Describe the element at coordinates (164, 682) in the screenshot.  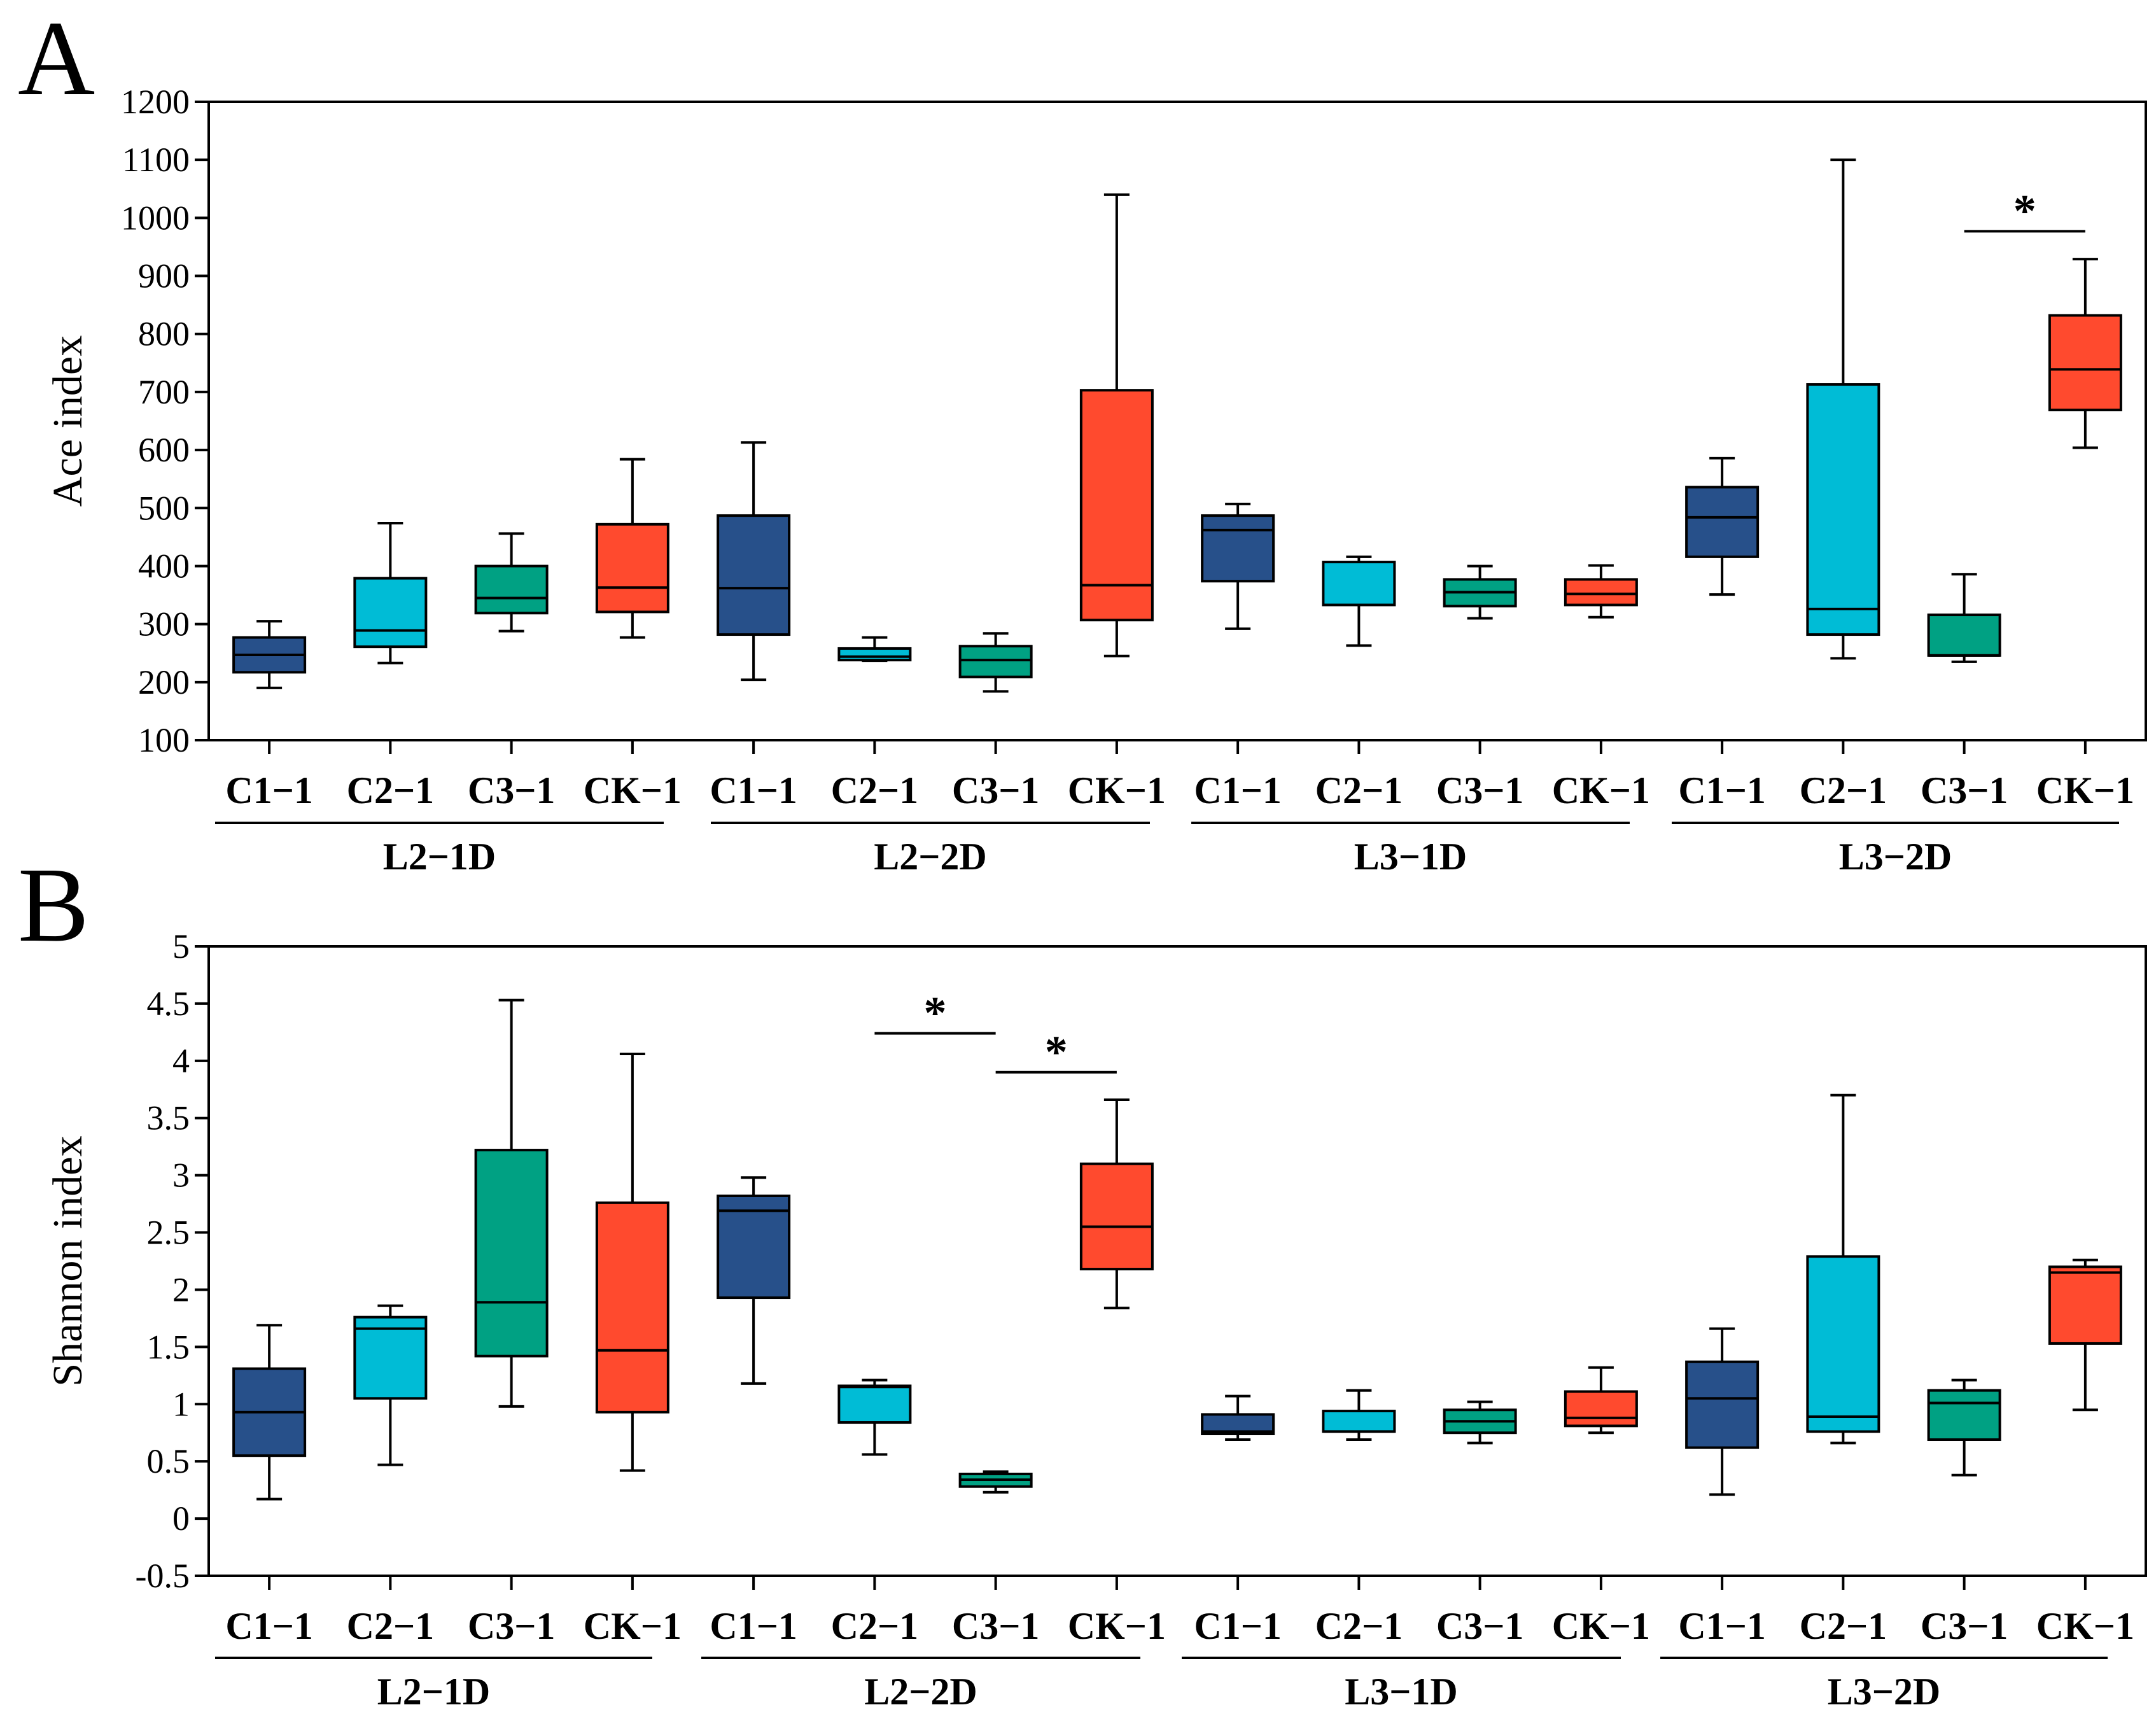
I see `y-tick-label: 200` at that location.